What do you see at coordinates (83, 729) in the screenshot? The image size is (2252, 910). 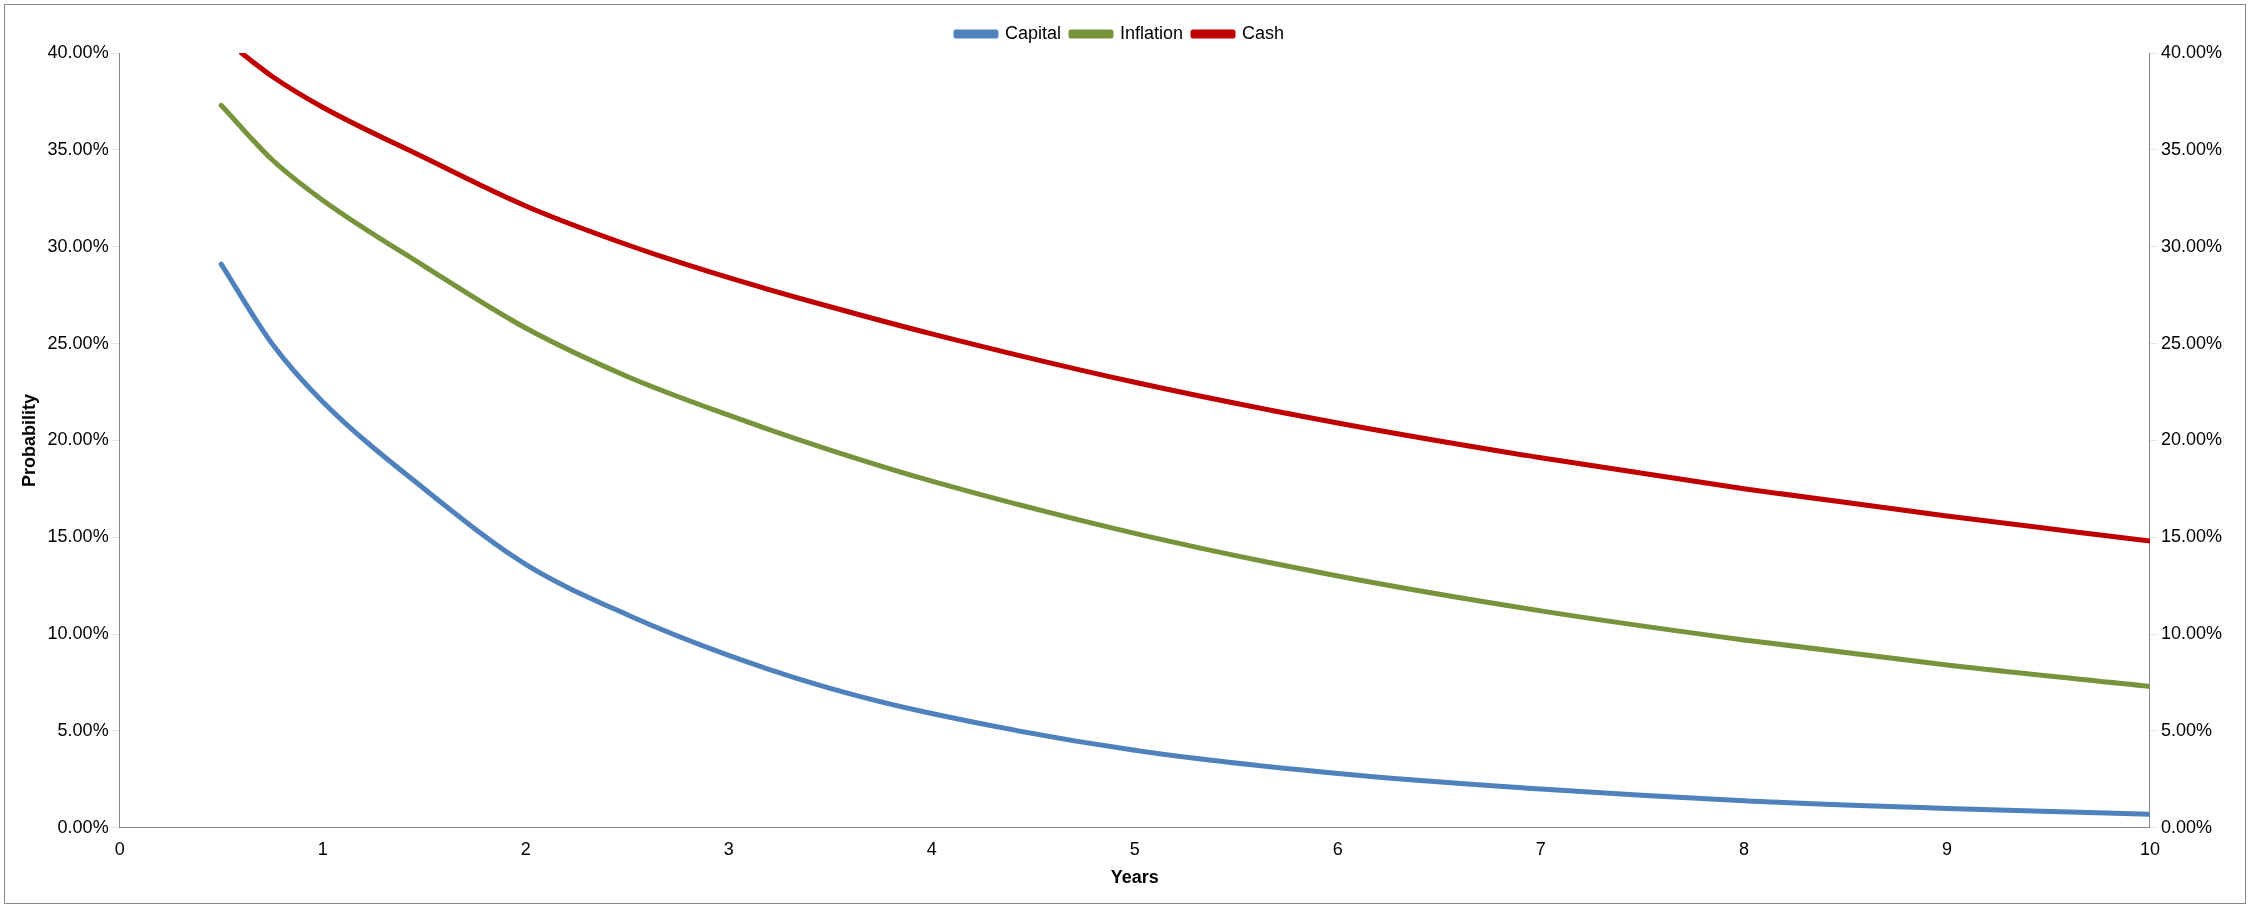 I see `y-tick-label: 5.00%` at bounding box center [83, 729].